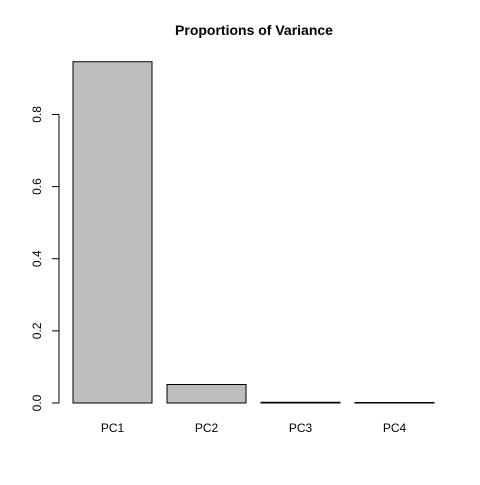 The image size is (480, 485). I want to click on category-label-pc4: PC4, so click(395, 428).